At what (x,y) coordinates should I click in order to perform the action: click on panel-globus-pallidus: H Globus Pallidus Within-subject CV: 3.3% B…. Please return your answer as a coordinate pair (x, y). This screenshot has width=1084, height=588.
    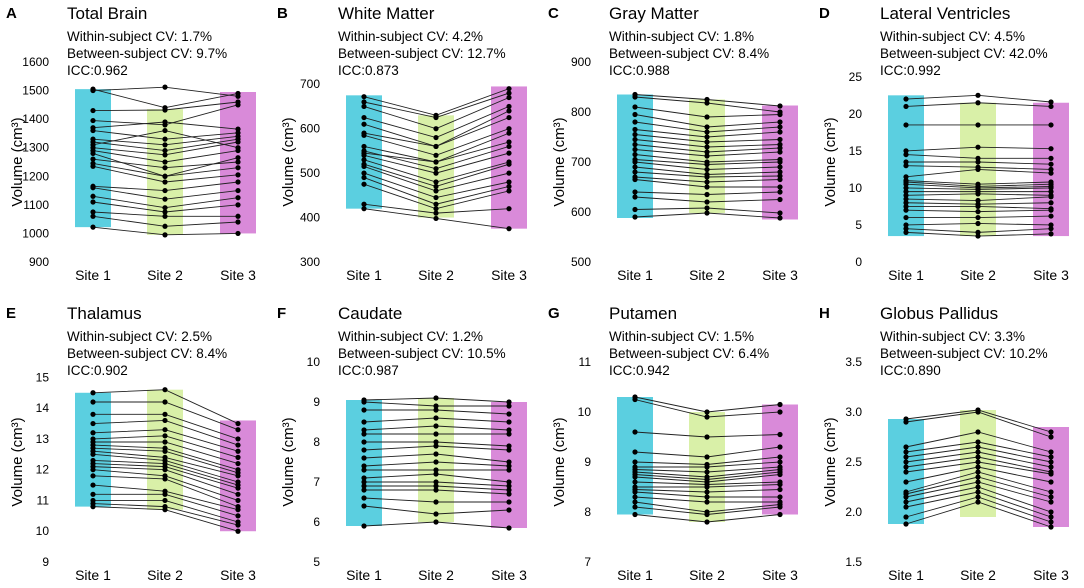
    Looking at the image, I should click on (944, 443).